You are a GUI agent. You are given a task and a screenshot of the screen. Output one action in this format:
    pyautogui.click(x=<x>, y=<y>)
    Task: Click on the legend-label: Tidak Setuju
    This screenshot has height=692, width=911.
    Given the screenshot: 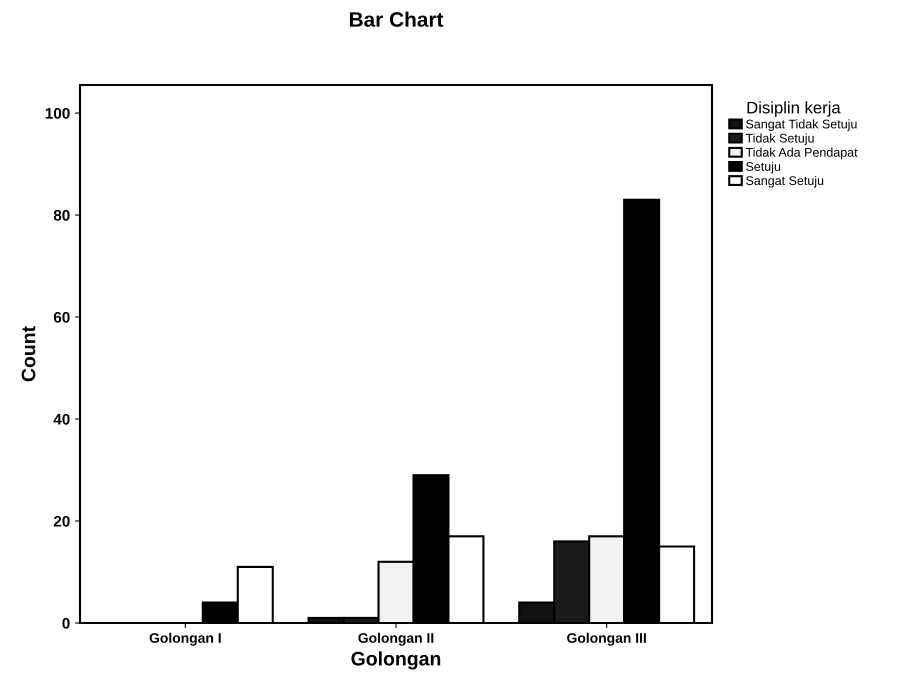 What is the action you would take?
    pyautogui.click(x=780, y=139)
    